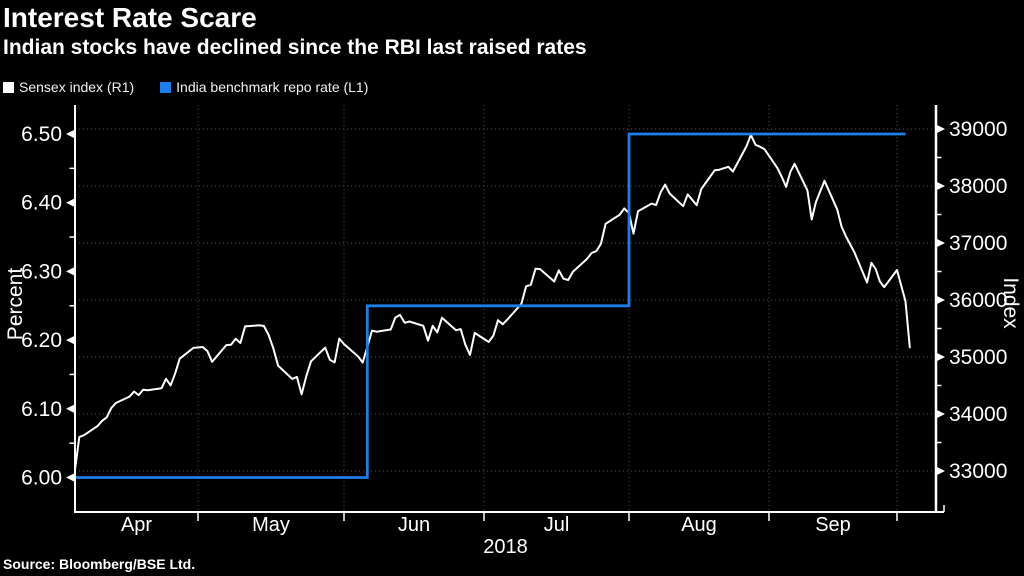  I want to click on legend-item-repo-rate: India benchmark repo rate (L1), so click(264, 87).